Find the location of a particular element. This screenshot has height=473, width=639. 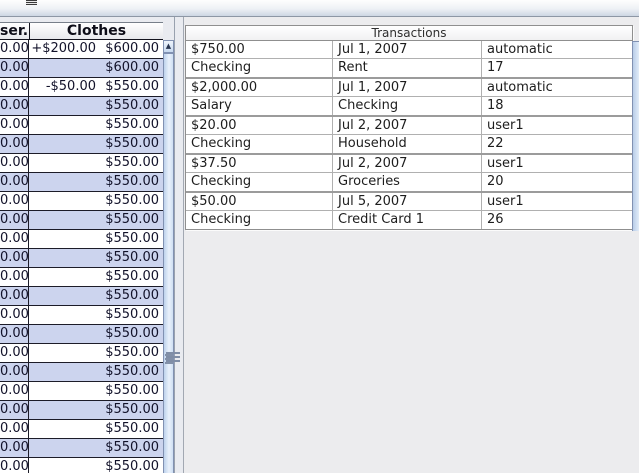

budget-row: 0.00 -$50.00 $550.00 is located at coordinates (81, 87).